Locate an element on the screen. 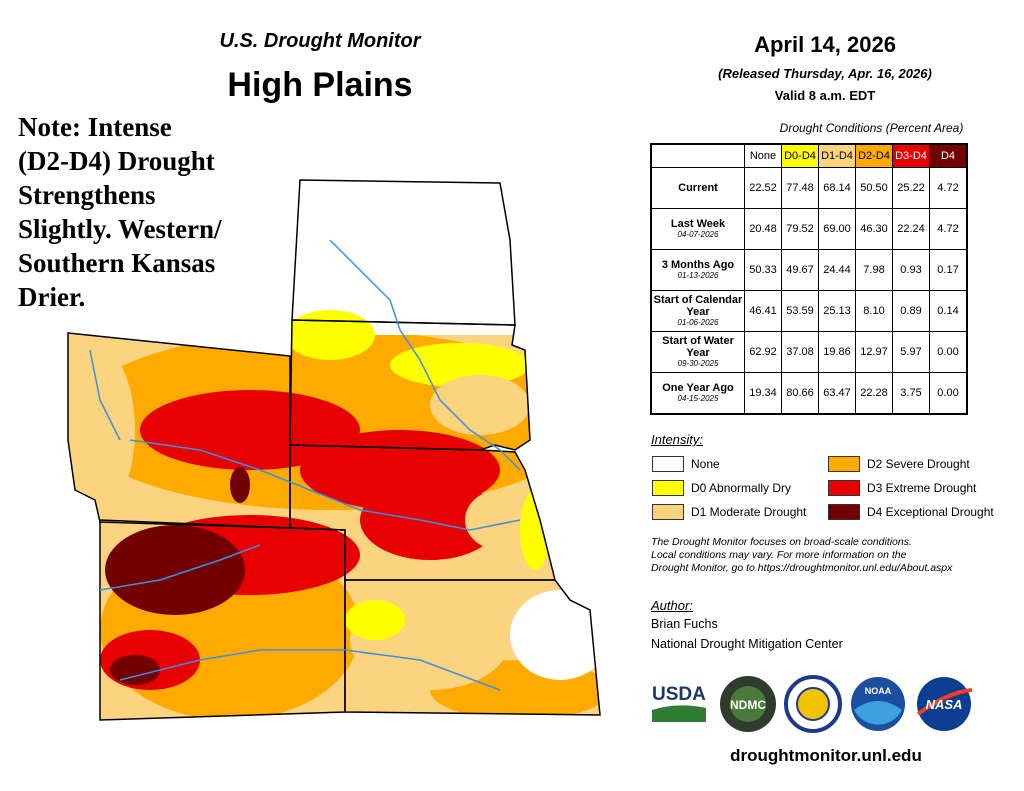 The height and width of the screenshot is (791, 1024). author-org: National Drought Mitigation Center is located at coordinates (747, 644).